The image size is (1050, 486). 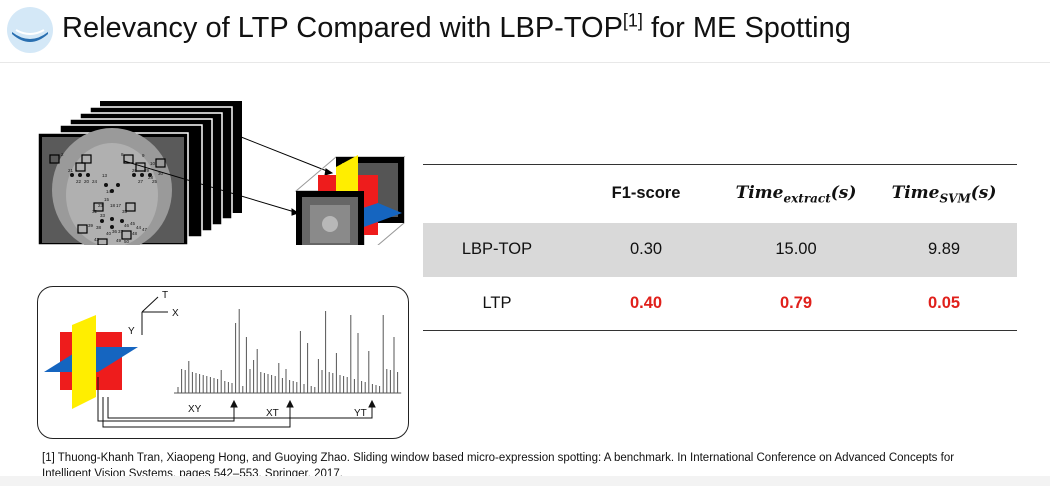 I want to click on axis-y-label: Y, so click(x=131, y=331).